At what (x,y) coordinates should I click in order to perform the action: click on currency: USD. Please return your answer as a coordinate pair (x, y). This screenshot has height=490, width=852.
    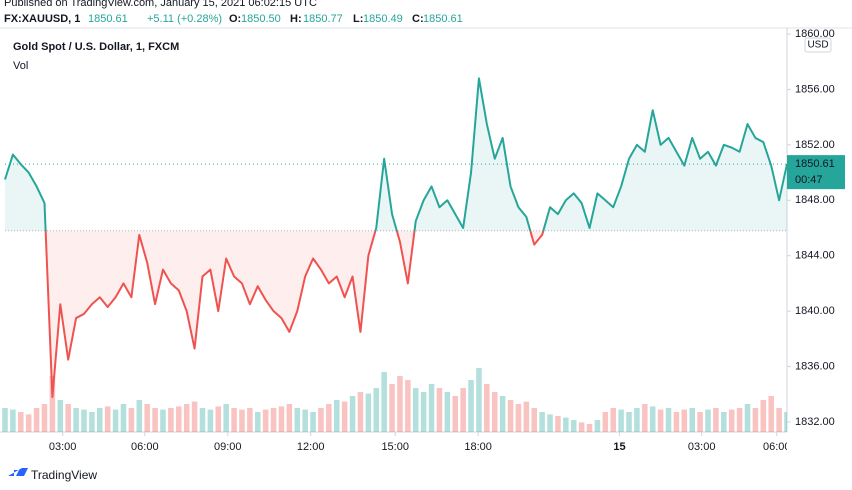
    Looking at the image, I should click on (817, 45).